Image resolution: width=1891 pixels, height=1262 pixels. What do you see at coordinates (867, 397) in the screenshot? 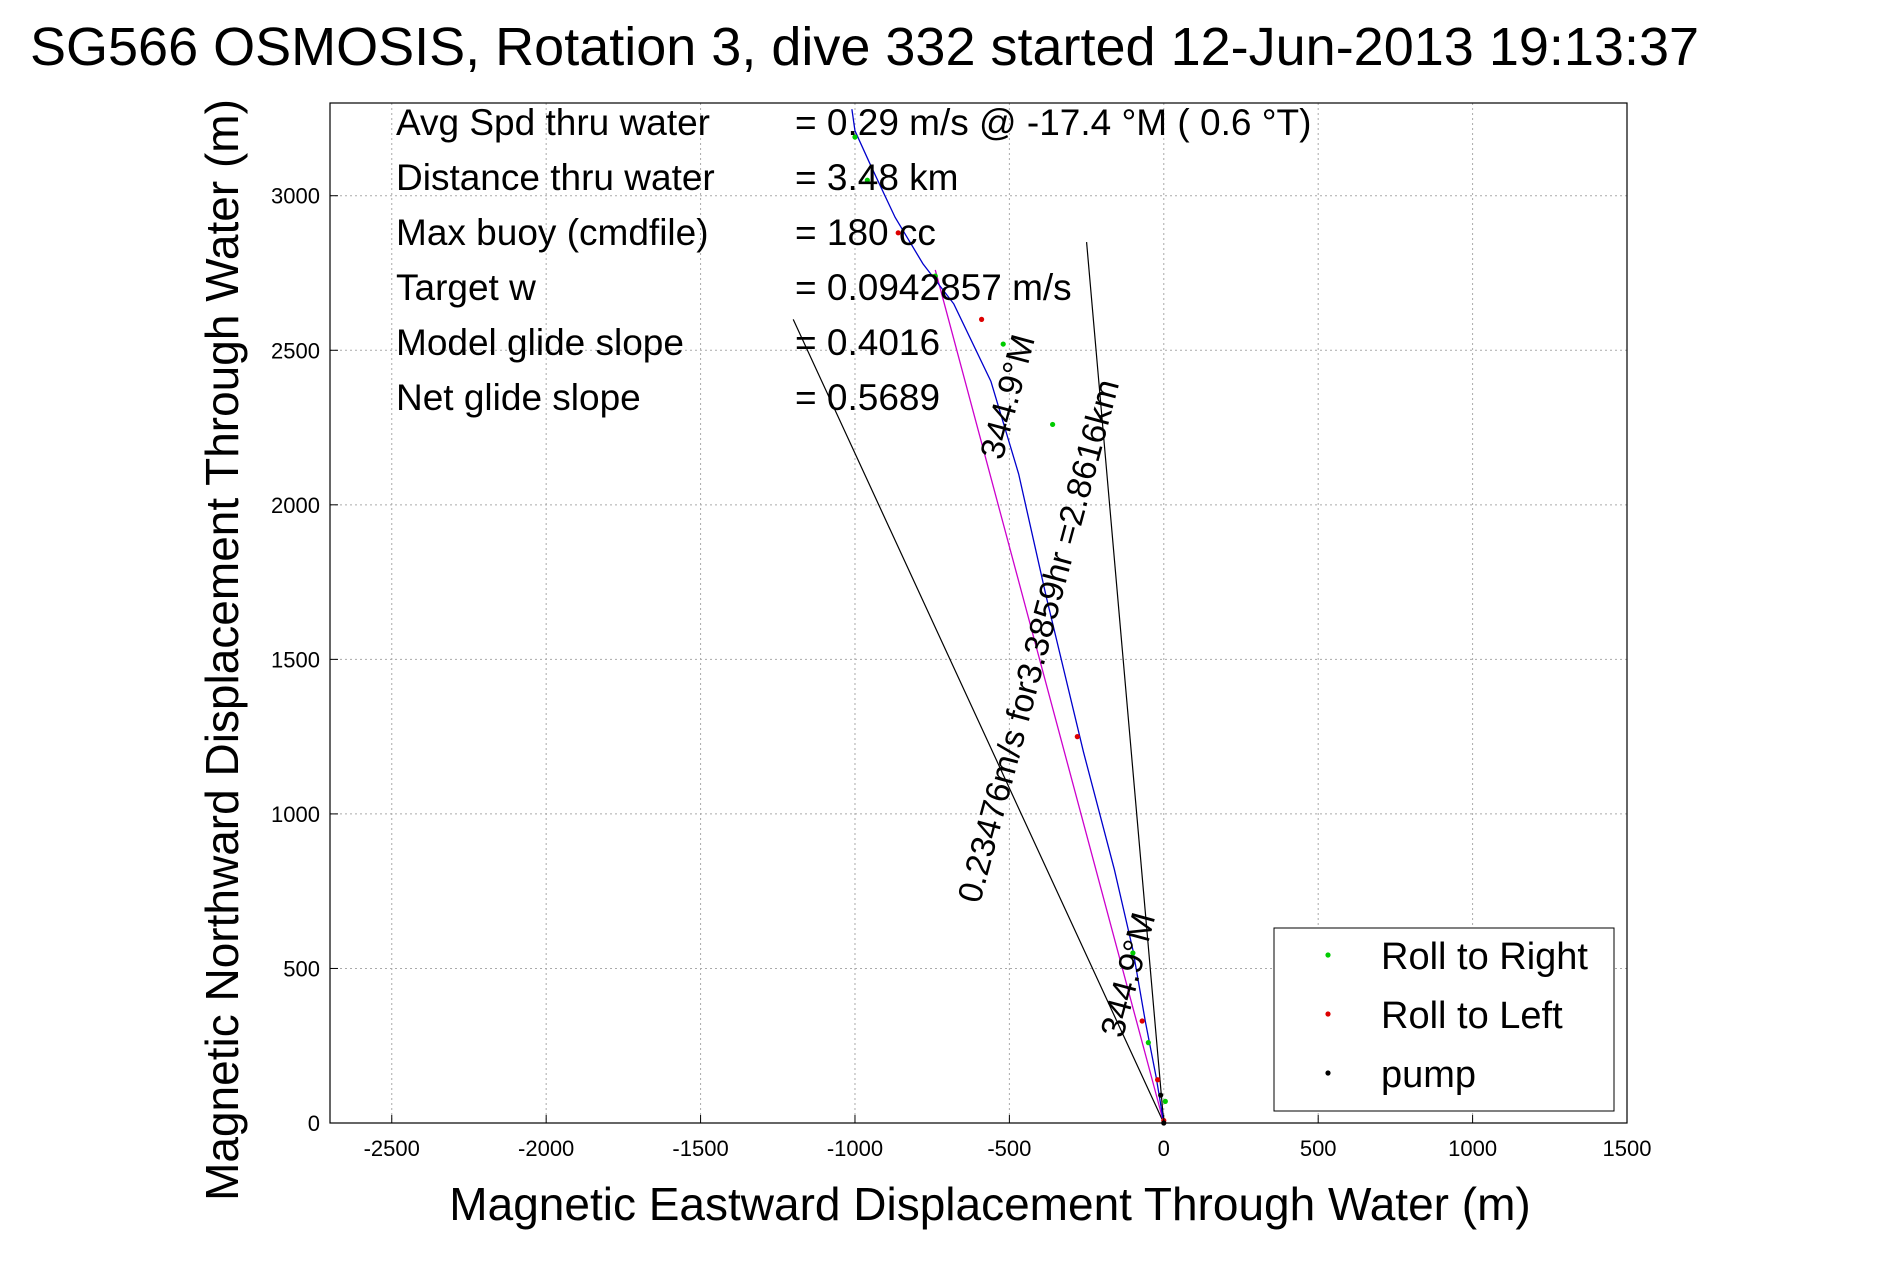
I see `stat-value: = 0.5689` at bounding box center [867, 397].